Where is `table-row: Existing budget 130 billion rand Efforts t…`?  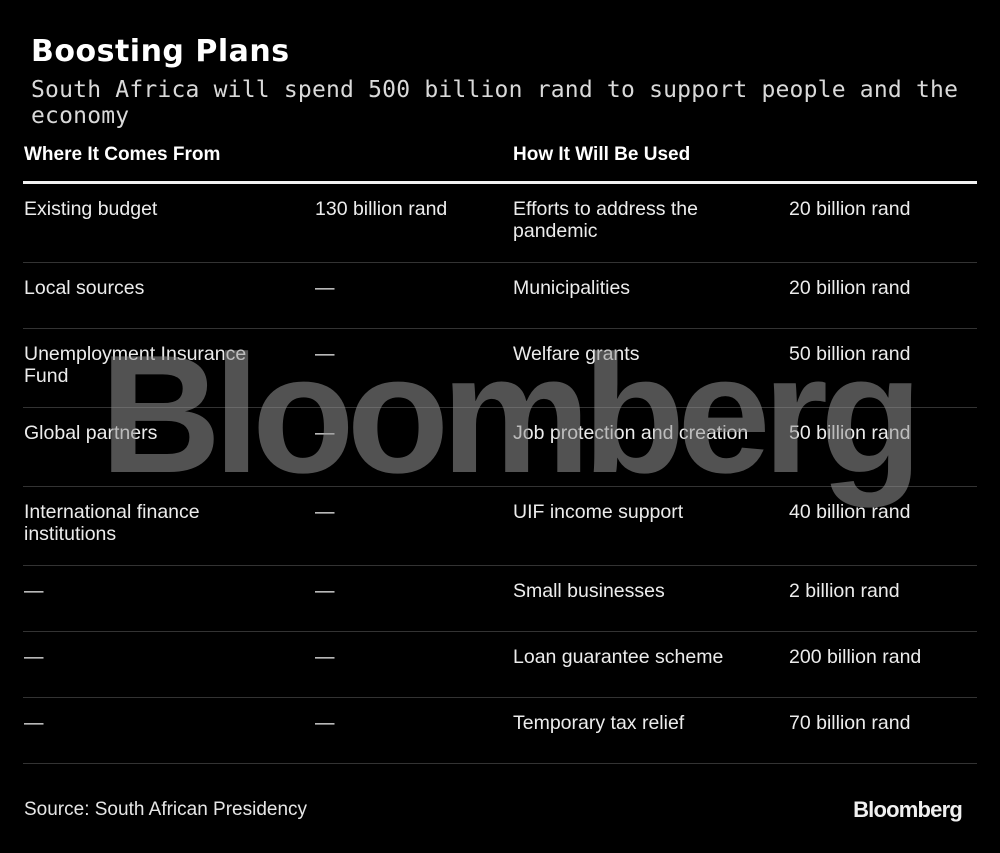 table-row: Existing budget 130 billion rand Efforts t… is located at coordinates (500, 223).